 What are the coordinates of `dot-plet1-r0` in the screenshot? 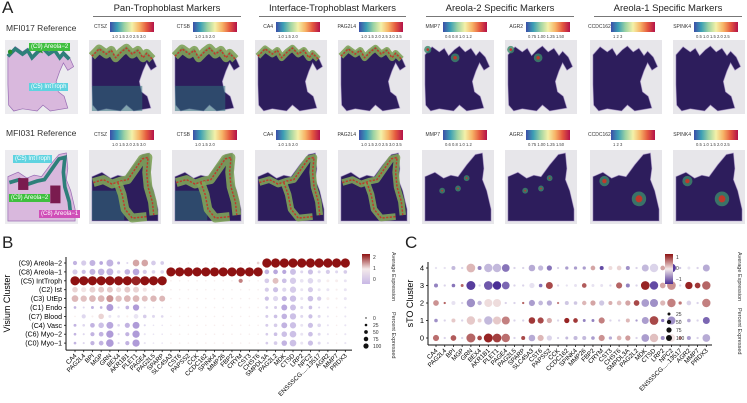 It's located at (497, 268).